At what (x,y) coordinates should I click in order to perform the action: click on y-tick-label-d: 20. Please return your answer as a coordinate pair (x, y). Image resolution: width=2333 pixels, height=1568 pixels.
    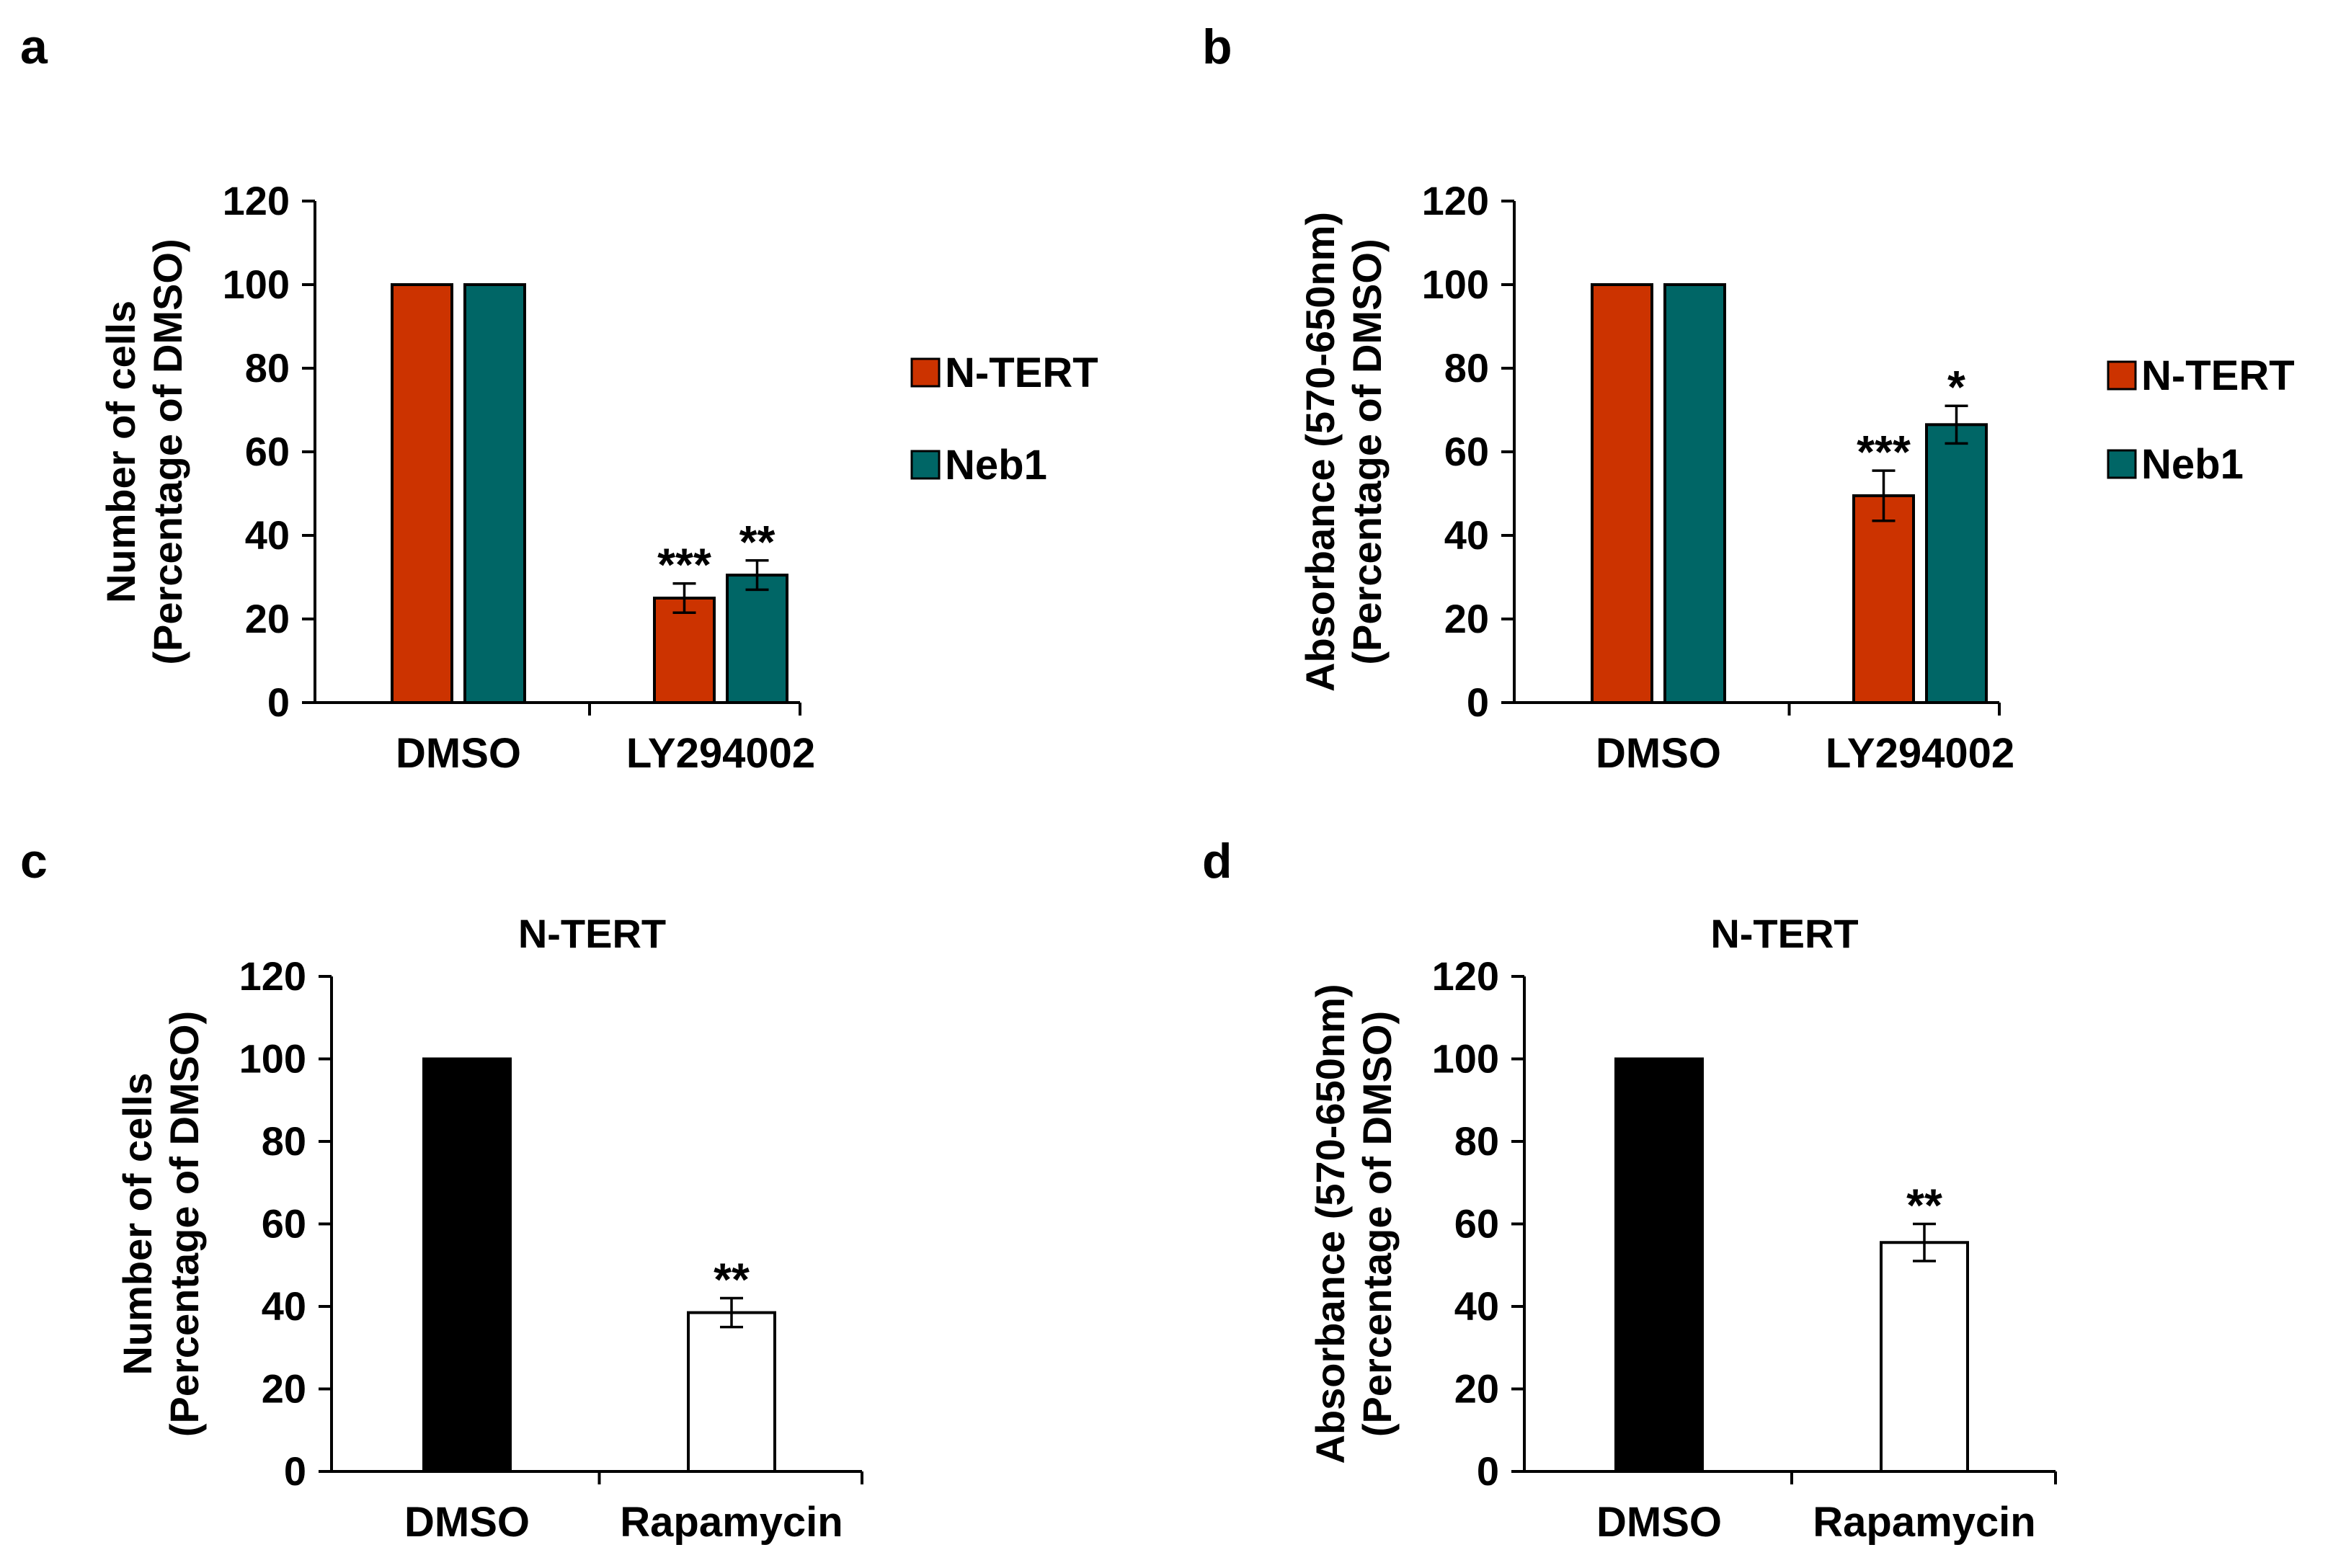
    Looking at the image, I should click on (1477, 1389).